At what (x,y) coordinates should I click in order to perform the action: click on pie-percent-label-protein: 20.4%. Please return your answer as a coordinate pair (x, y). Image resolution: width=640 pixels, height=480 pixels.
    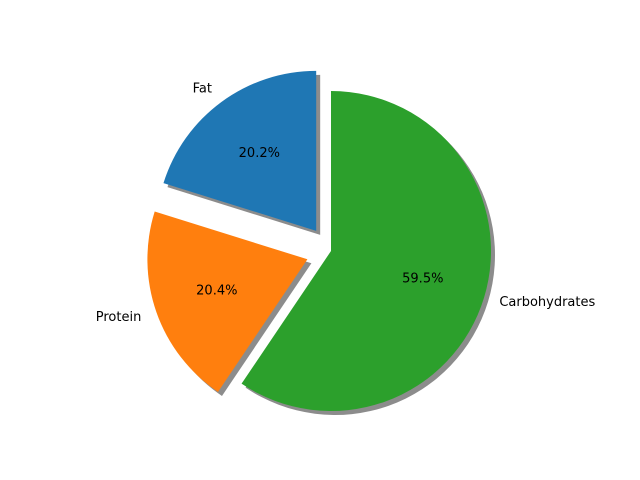
    Looking at the image, I should click on (216, 291).